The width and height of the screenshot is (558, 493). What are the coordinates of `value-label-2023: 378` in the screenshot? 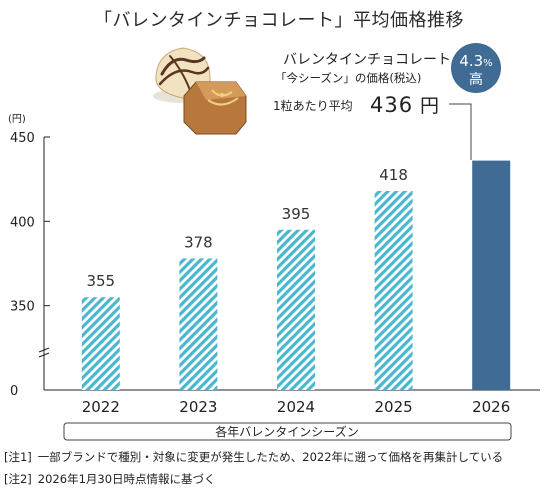 It's located at (198, 242).